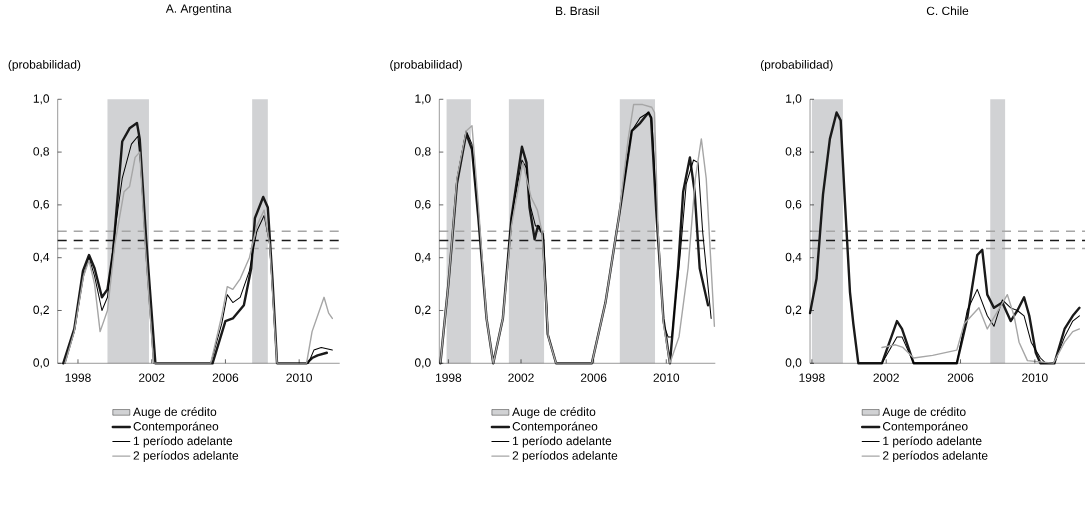  What do you see at coordinates (947, 11) in the screenshot?
I see `chart-title: C. Chile` at bounding box center [947, 11].